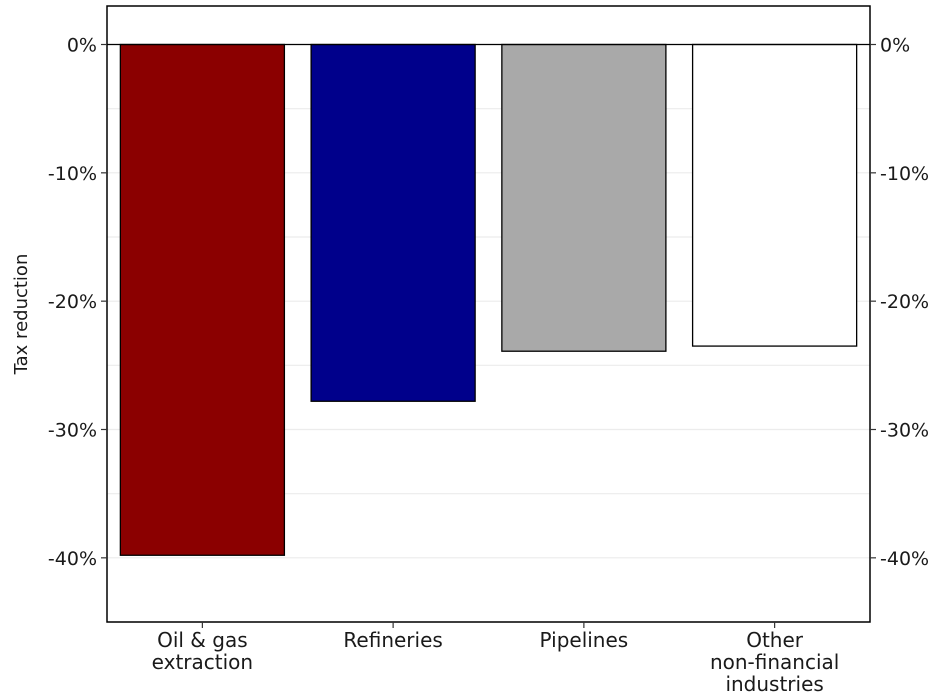  What do you see at coordinates (82, 46) in the screenshot?
I see `y-tick-label-left: 0%` at bounding box center [82, 46].